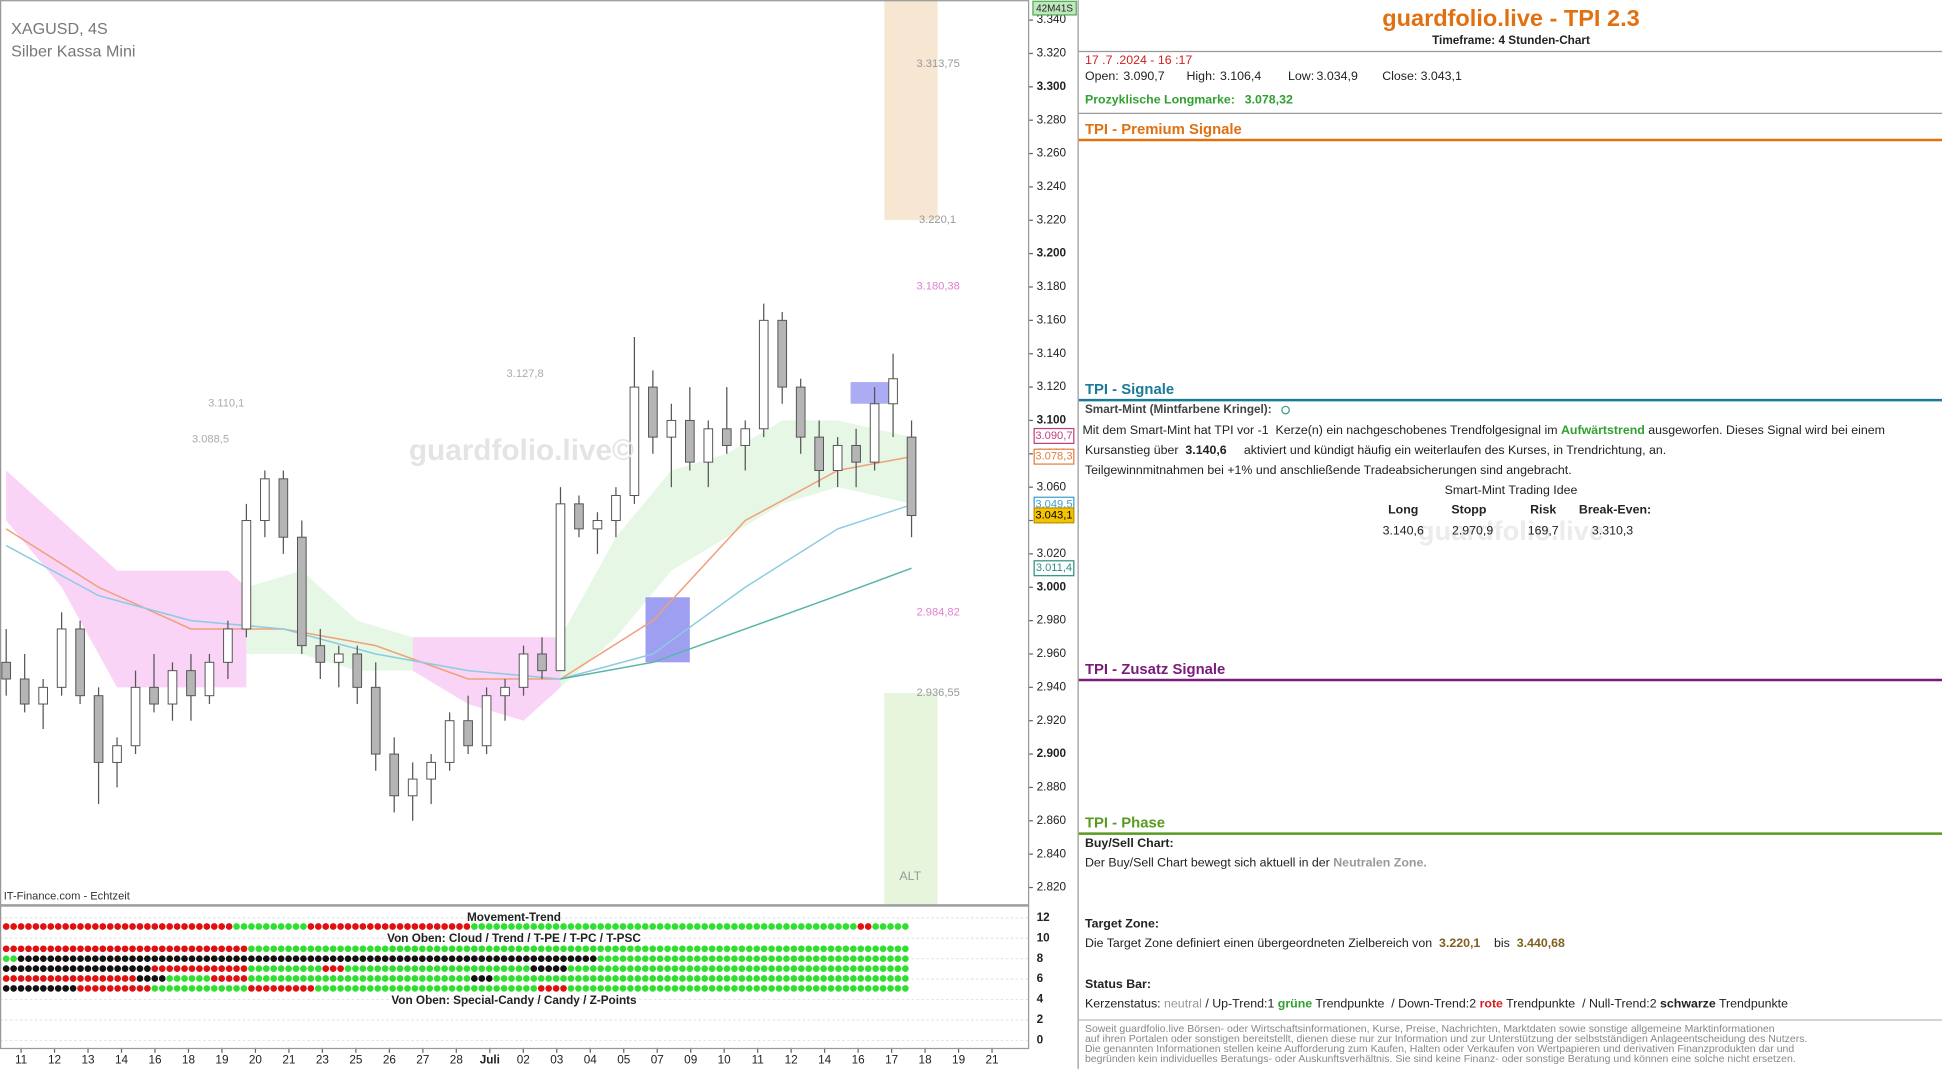 This screenshot has height=1069, width=1942. I want to click on price-label-box, so click(1054, 515).